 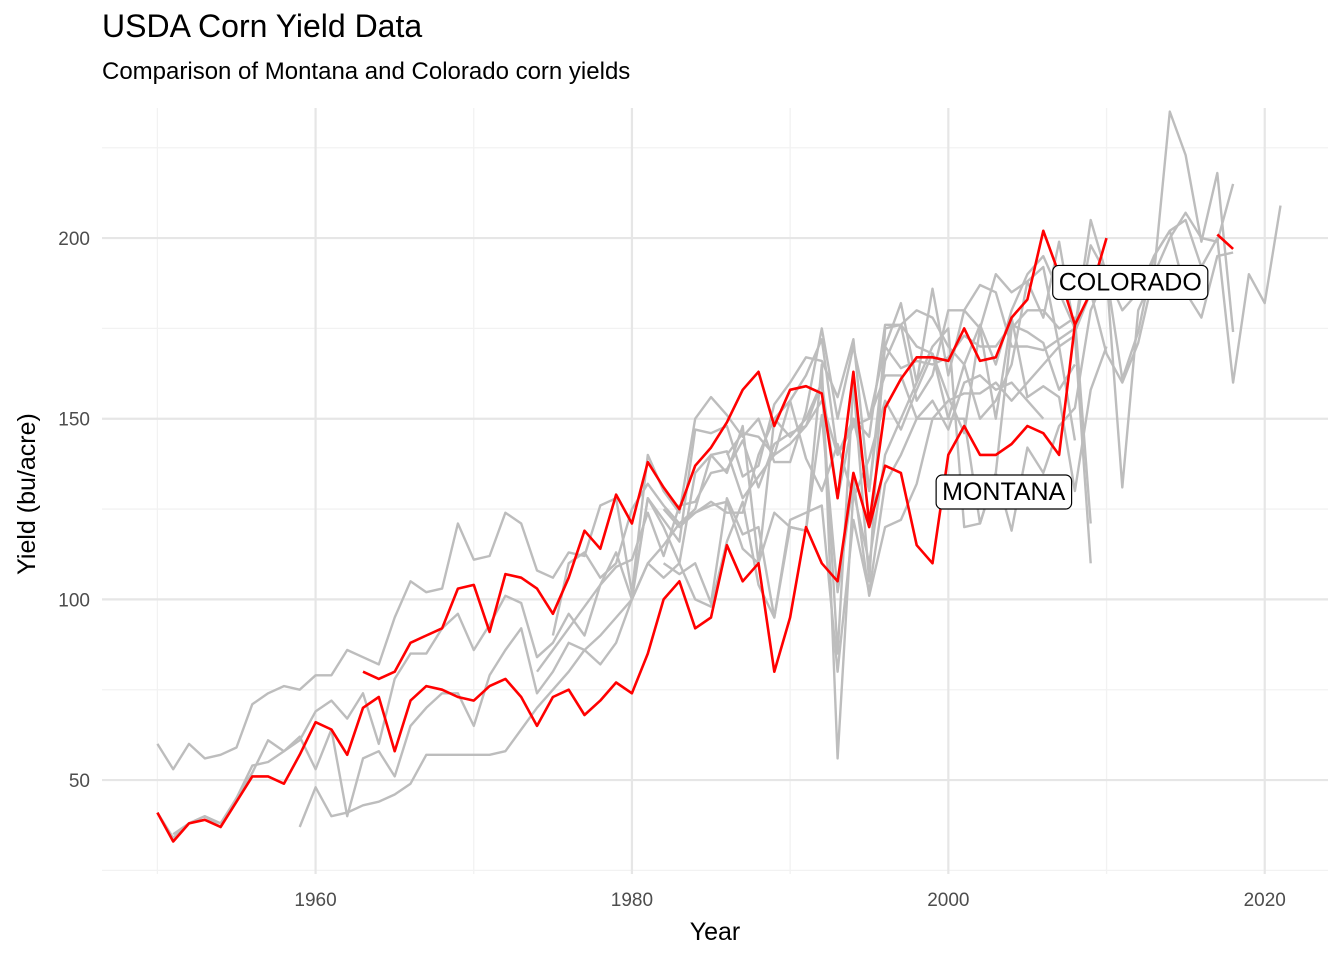 What do you see at coordinates (74, 420) in the screenshot?
I see `y-tick-label: 150` at bounding box center [74, 420].